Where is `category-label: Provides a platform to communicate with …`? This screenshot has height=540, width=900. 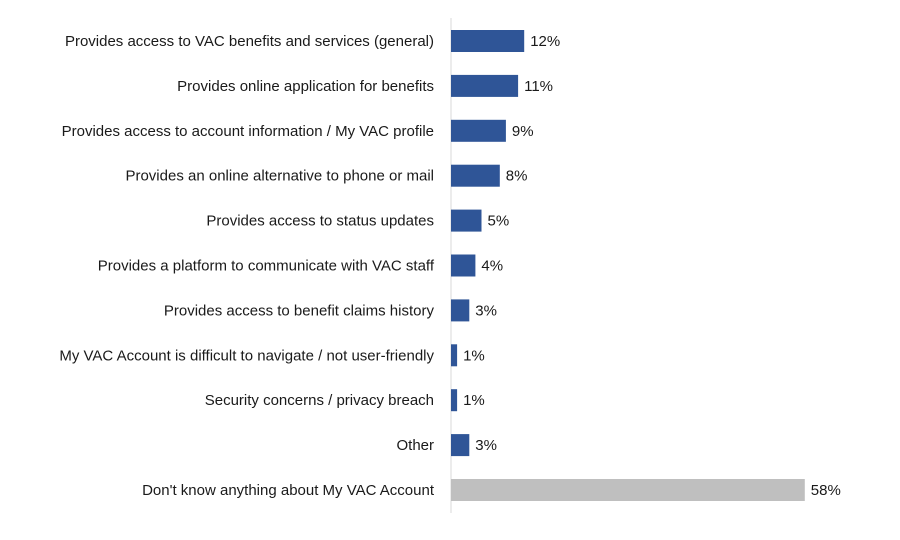 category-label: Provides a platform to communicate with … is located at coordinates (266, 265).